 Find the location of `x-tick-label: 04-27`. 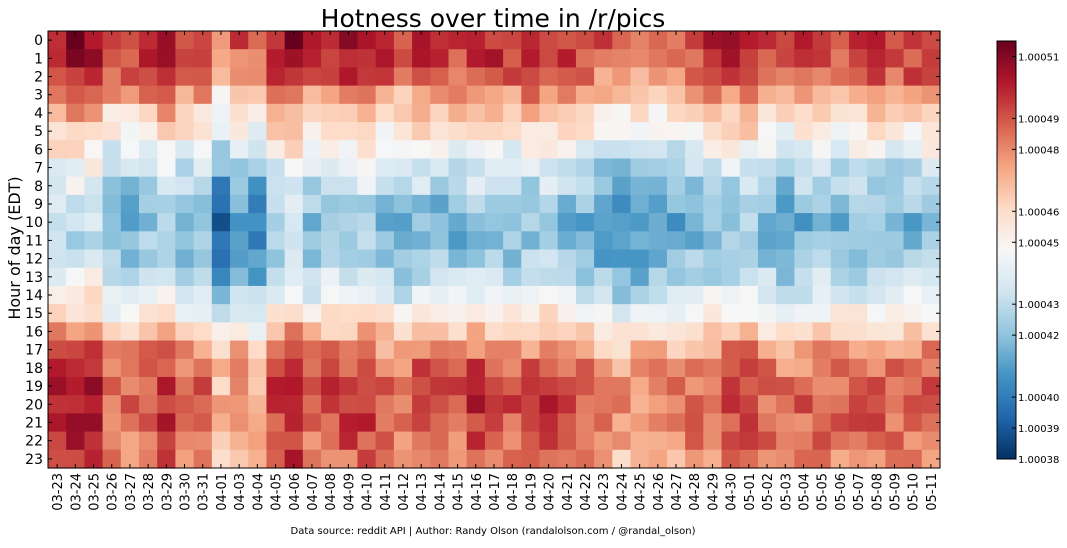

x-tick-label: 04-27 is located at coordinates (677, 492).